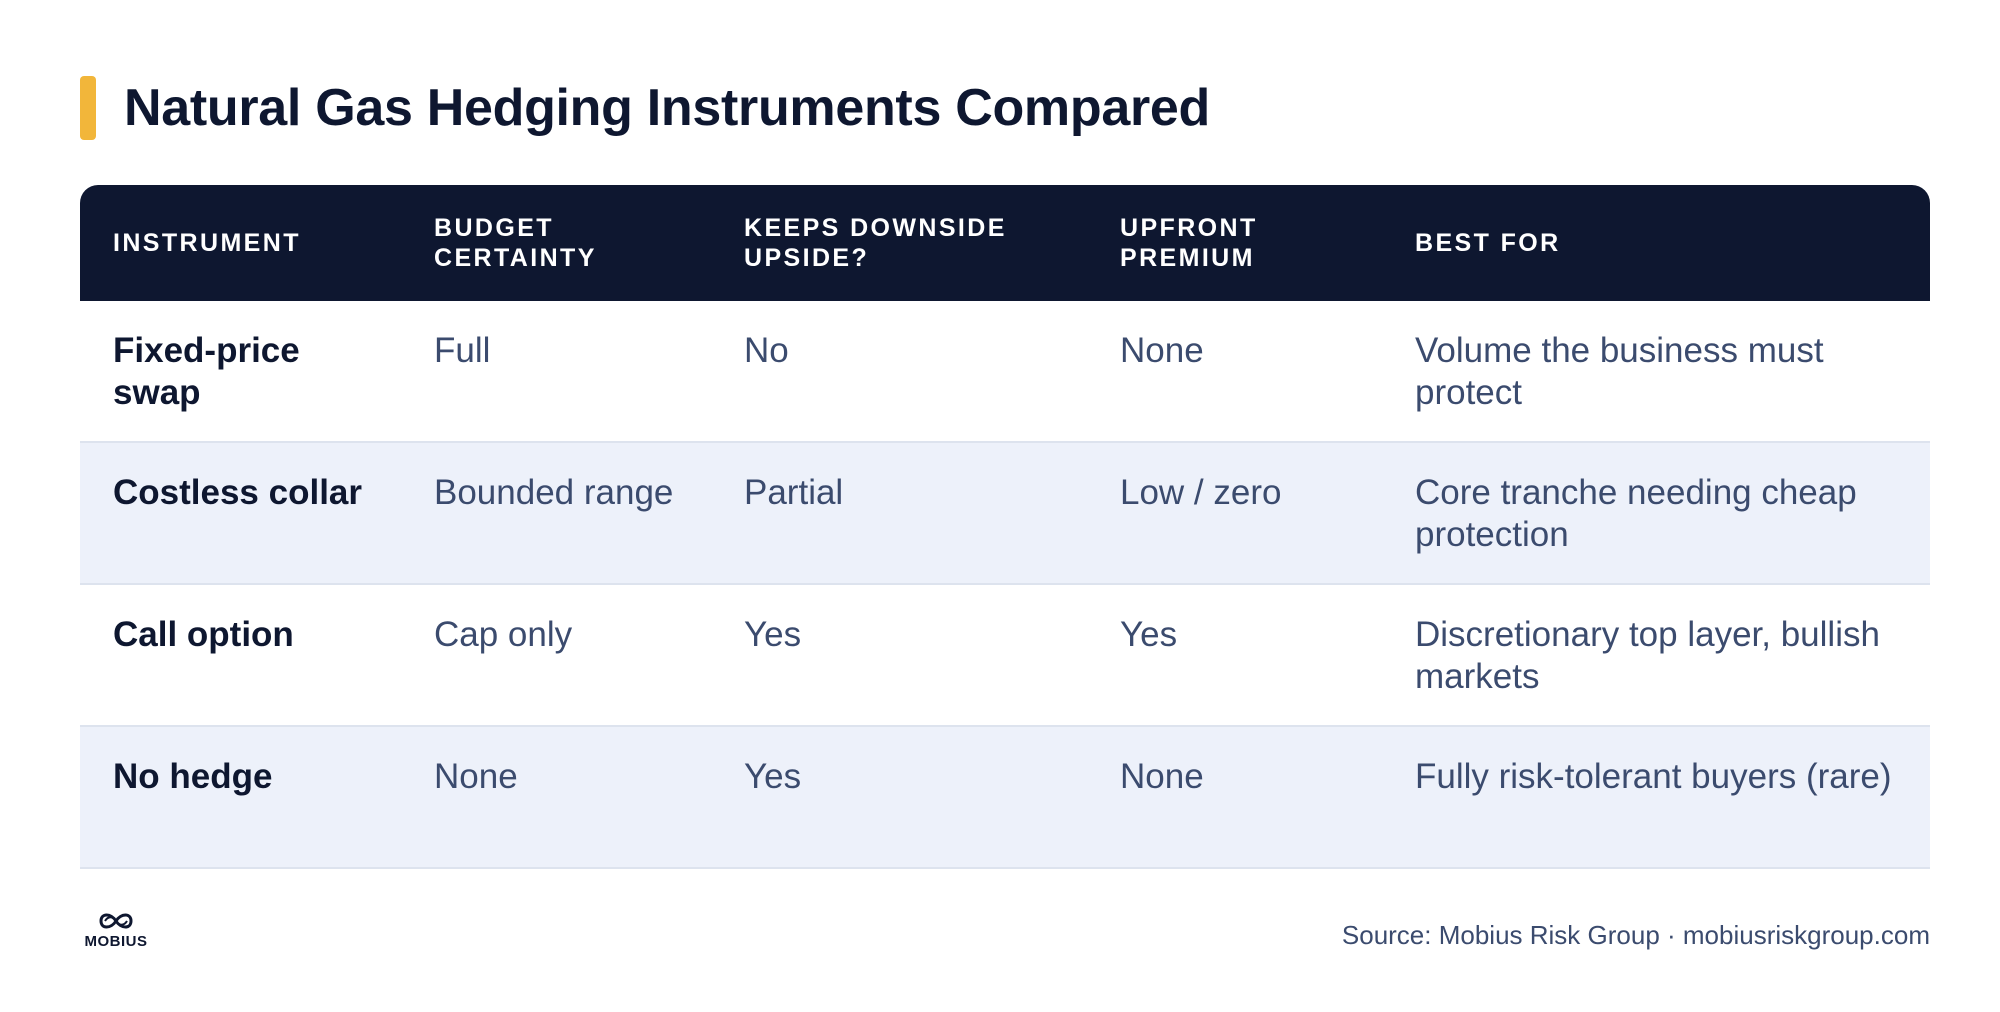 This screenshot has height=1012, width=2000. What do you see at coordinates (766, 350) in the screenshot?
I see `keeps-upside-cell: No` at bounding box center [766, 350].